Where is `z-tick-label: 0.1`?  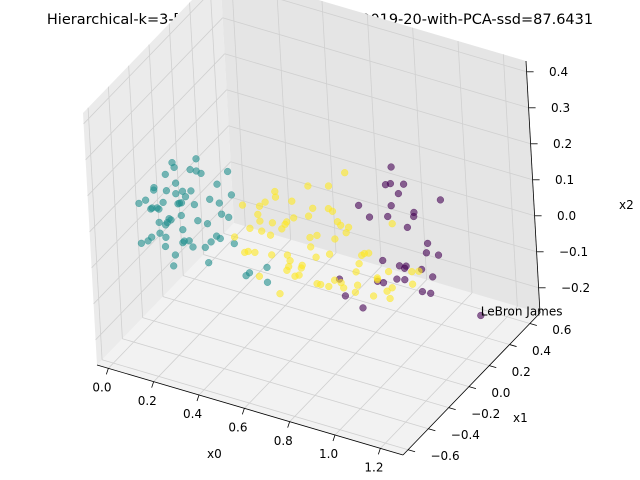 z-tick-label: 0.1 is located at coordinates (564, 180).